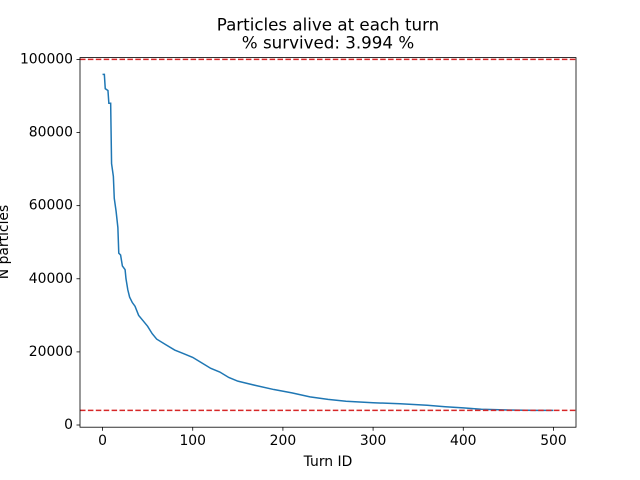 The height and width of the screenshot is (480, 640). I want to click on x-tick-label: 100, so click(192, 441).